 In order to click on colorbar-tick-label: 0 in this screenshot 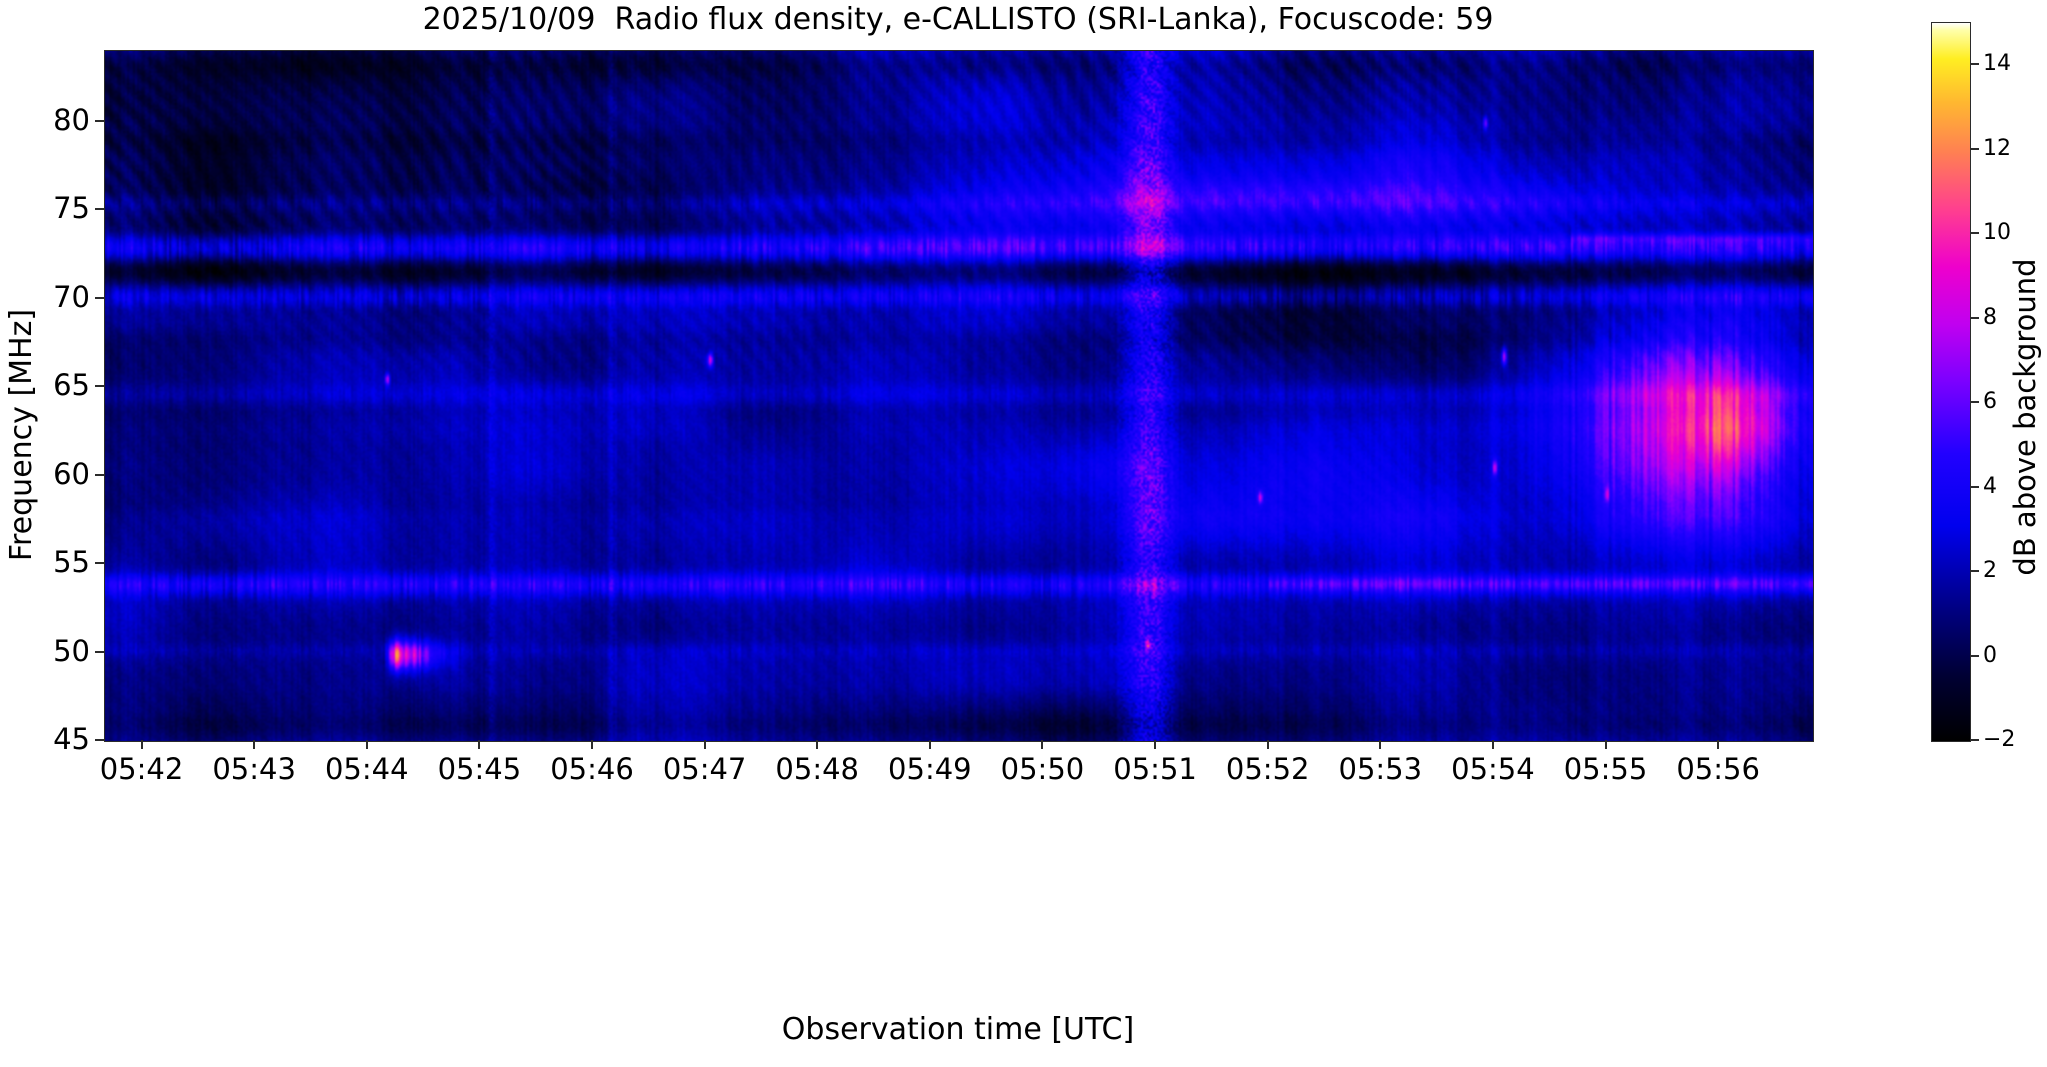, I will do `click(1990, 655)`.